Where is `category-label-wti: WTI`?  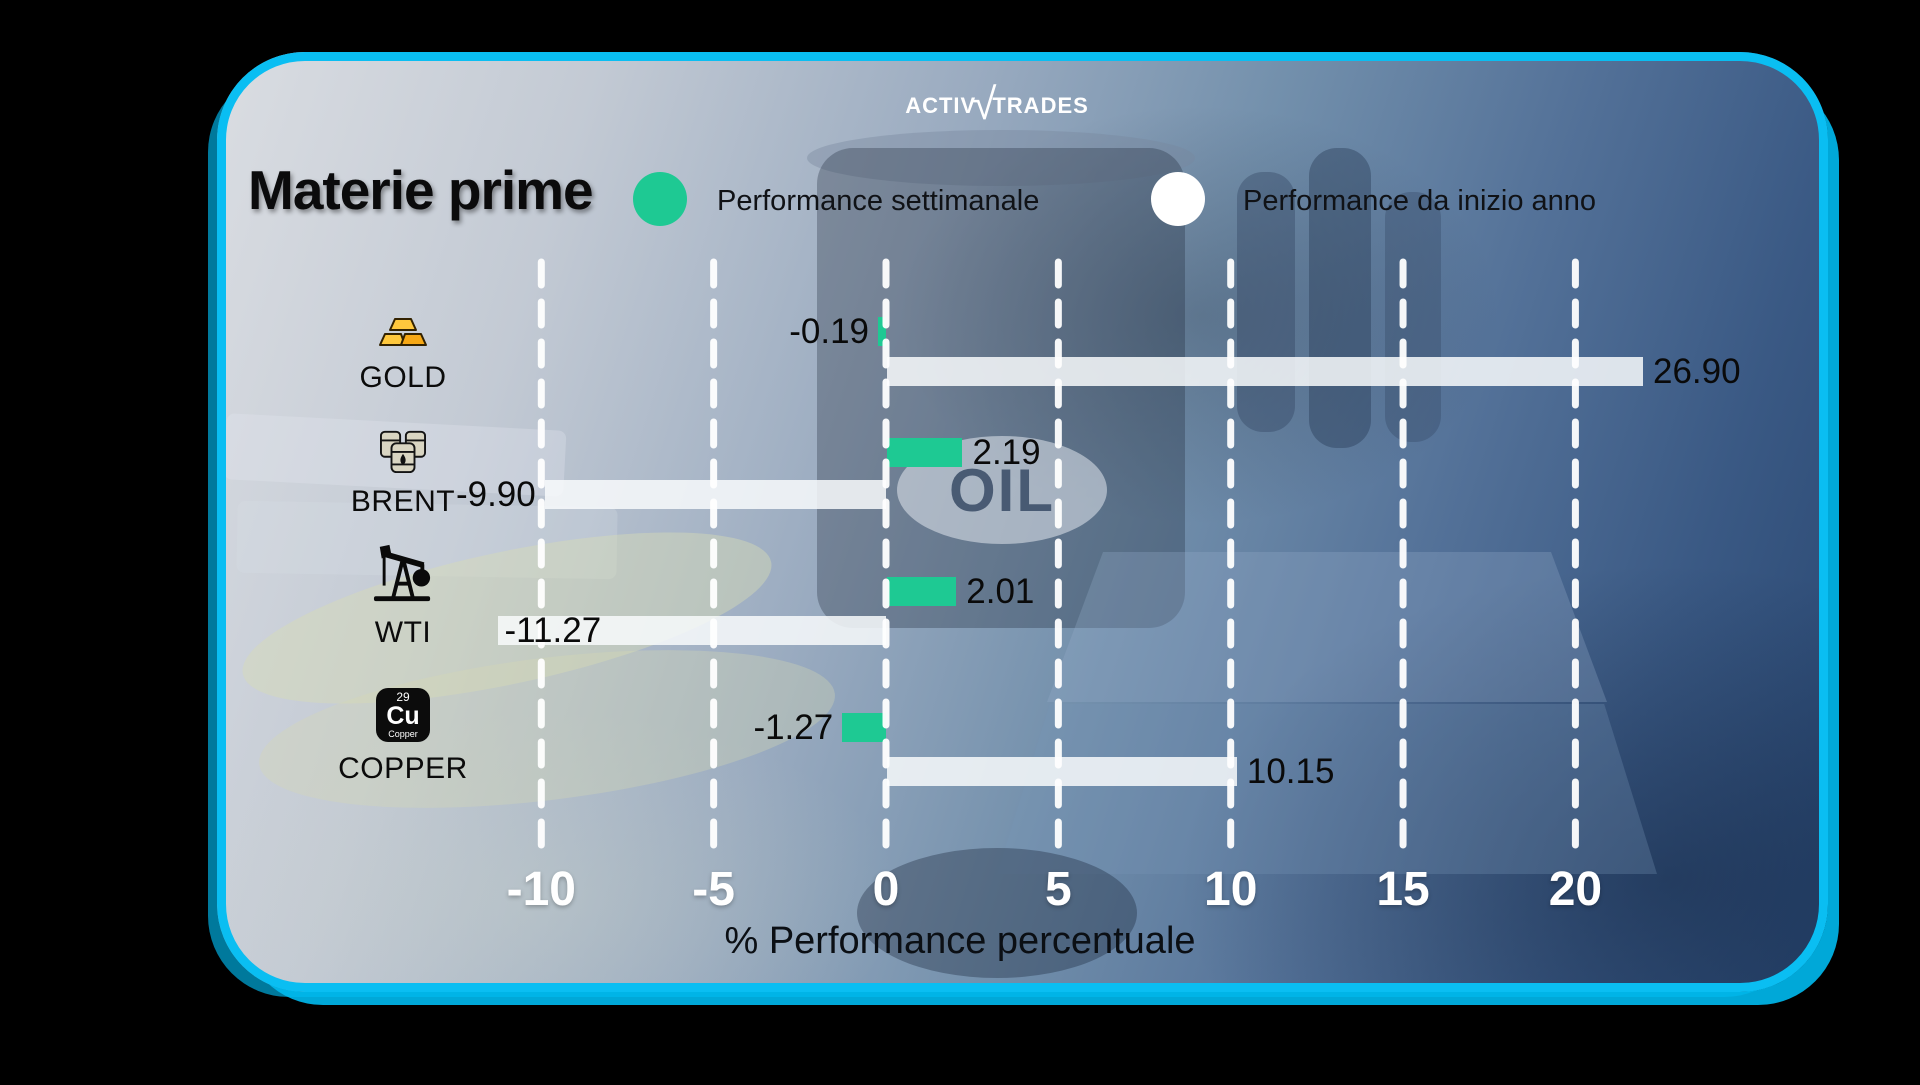 category-label-wti: WTI is located at coordinates (403, 632).